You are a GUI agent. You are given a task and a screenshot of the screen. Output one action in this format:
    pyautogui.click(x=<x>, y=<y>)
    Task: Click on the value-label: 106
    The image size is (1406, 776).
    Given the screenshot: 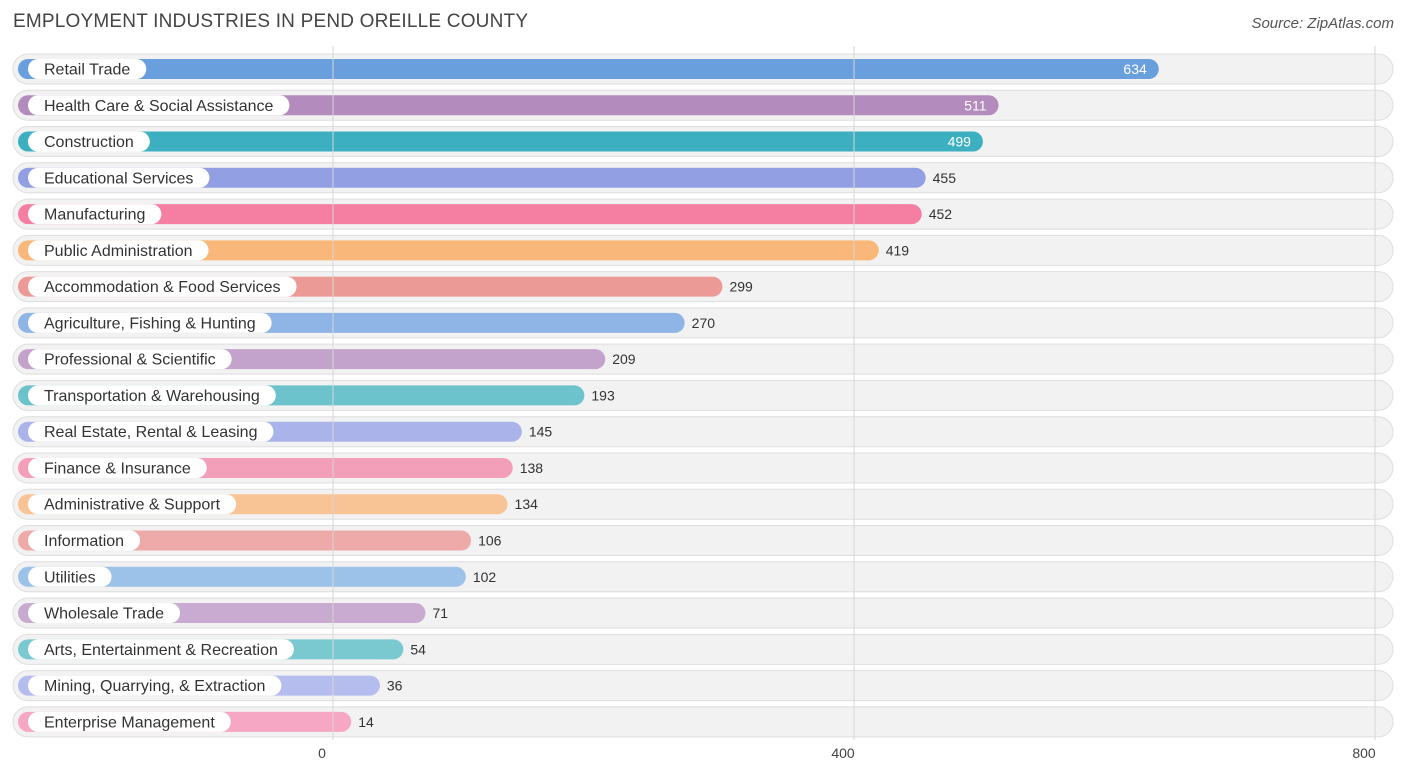 What is the action you would take?
    pyautogui.click(x=490, y=541)
    